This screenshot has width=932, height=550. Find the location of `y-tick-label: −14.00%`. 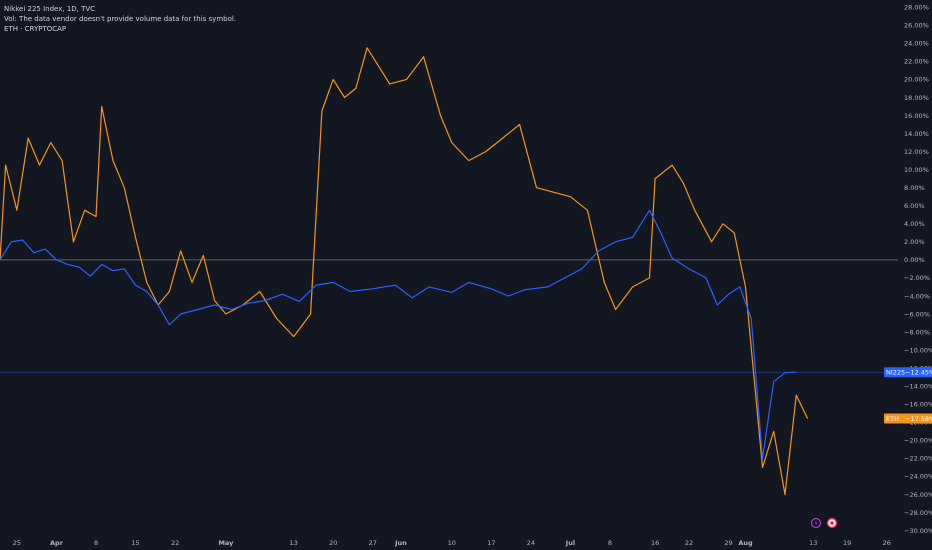

y-tick-label: −14.00% is located at coordinates (918, 387).